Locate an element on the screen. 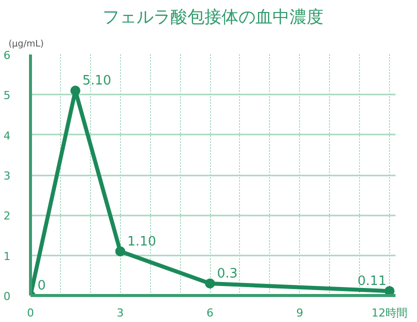  x-tick-label: 3 is located at coordinates (120, 313).